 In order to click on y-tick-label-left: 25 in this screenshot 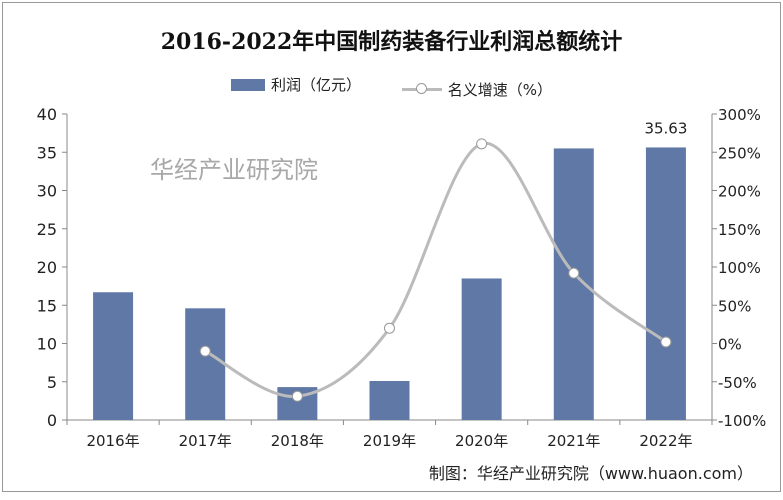, I will do `click(47, 229)`.